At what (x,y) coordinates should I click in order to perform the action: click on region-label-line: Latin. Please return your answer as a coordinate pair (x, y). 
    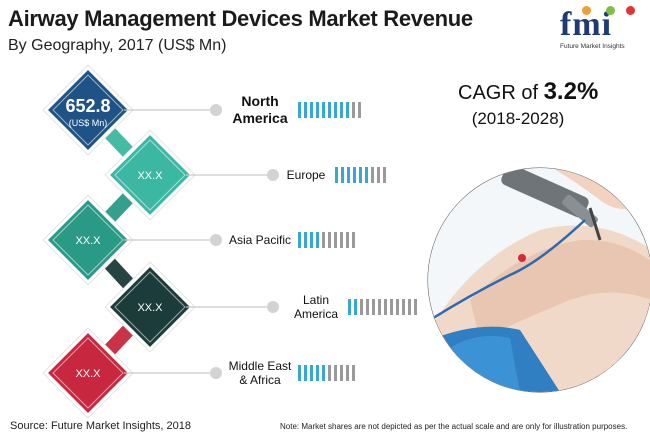
    Looking at the image, I should click on (316, 300).